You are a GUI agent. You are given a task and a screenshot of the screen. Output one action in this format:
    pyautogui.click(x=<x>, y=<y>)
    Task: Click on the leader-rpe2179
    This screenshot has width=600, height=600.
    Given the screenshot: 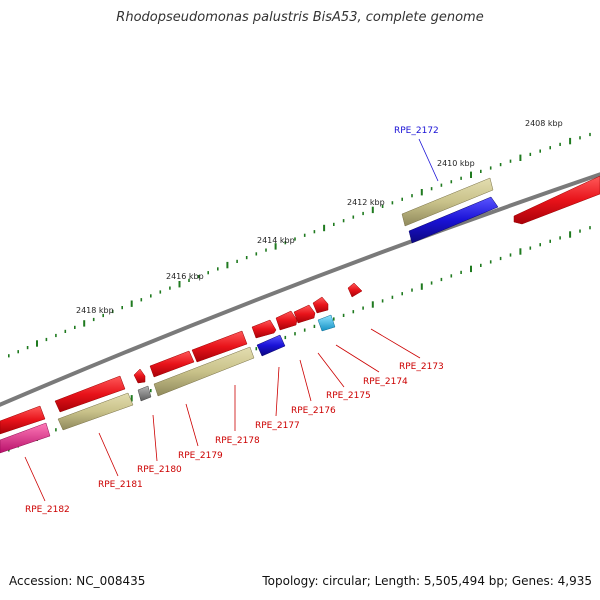 What is the action you would take?
    pyautogui.click(x=192, y=425)
    